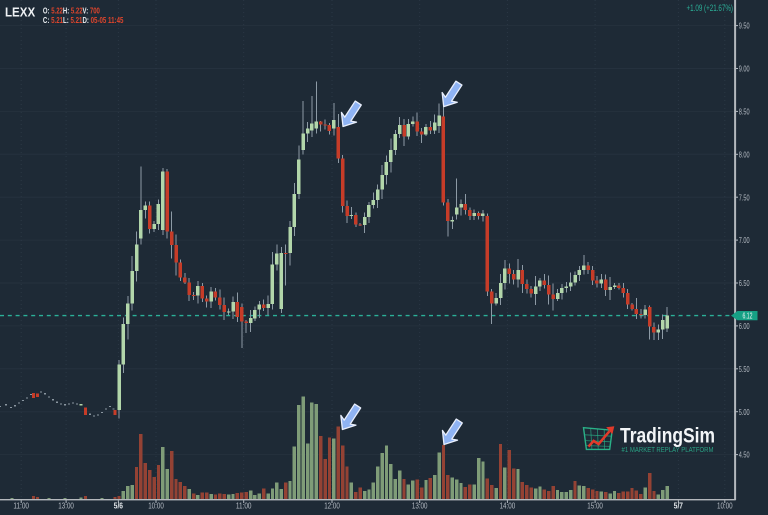 This screenshot has width=768, height=515. What do you see at coordinates (118, 506) in the screenshot?
I see `svg-text: 5/6` at bounding box center [118, 506].